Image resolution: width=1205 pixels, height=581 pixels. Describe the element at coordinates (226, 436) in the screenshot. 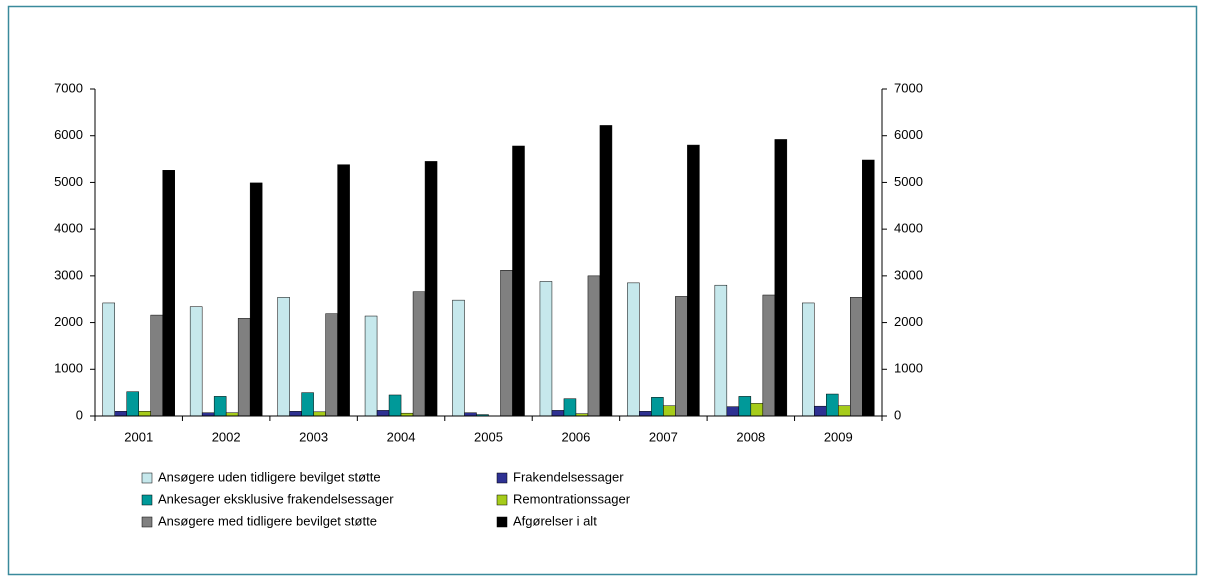

I see `x-tick-label: 2002` at that location.